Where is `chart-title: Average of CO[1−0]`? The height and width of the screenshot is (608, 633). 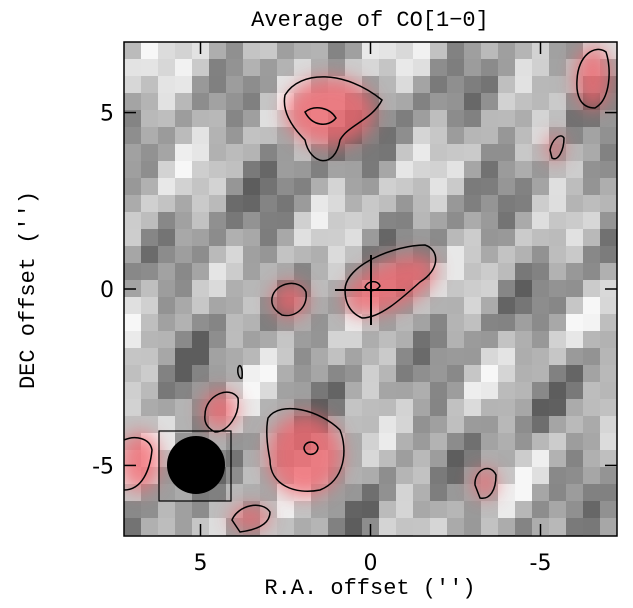 chart-title: Average of CO[1−0] is located at coordinates (370, 20).